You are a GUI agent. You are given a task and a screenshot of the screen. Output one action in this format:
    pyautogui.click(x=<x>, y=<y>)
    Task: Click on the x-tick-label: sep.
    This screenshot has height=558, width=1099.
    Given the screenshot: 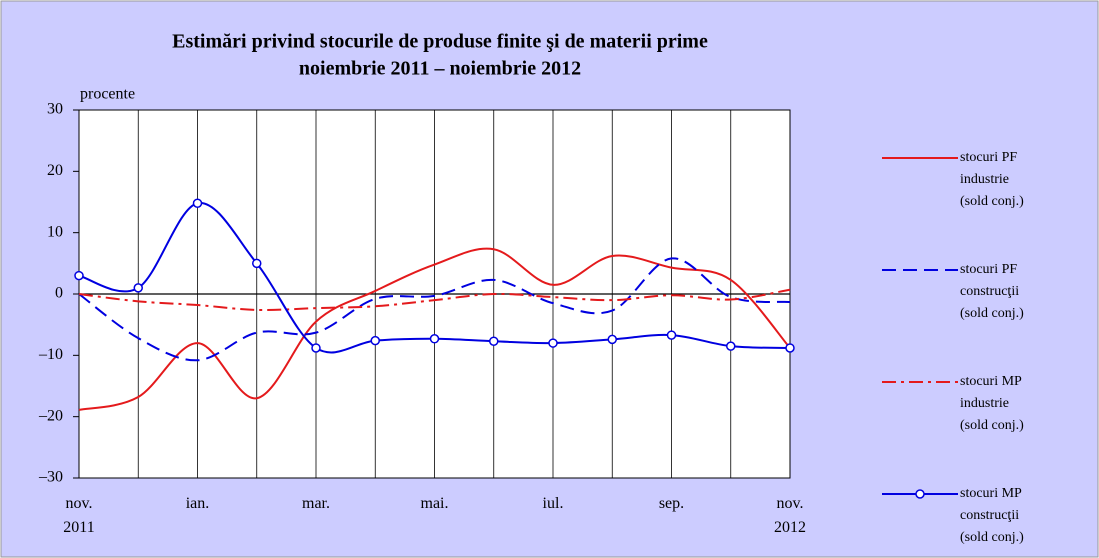 What is the action you would take?
    pyautogui.click(x=671, y=503)
    